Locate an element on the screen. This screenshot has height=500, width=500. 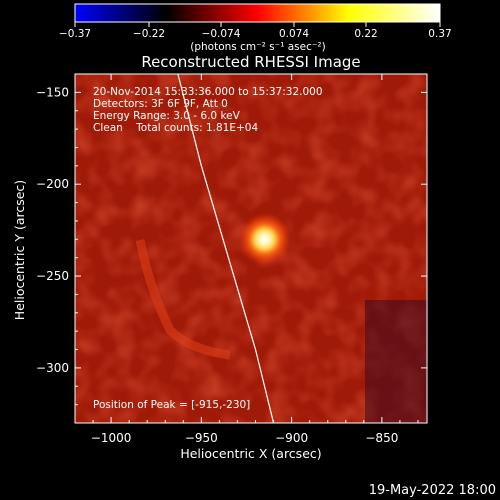
annotation-detectors: Detectors: 3F 6F 9F, Att 0 is located at coordinates (160, 104).